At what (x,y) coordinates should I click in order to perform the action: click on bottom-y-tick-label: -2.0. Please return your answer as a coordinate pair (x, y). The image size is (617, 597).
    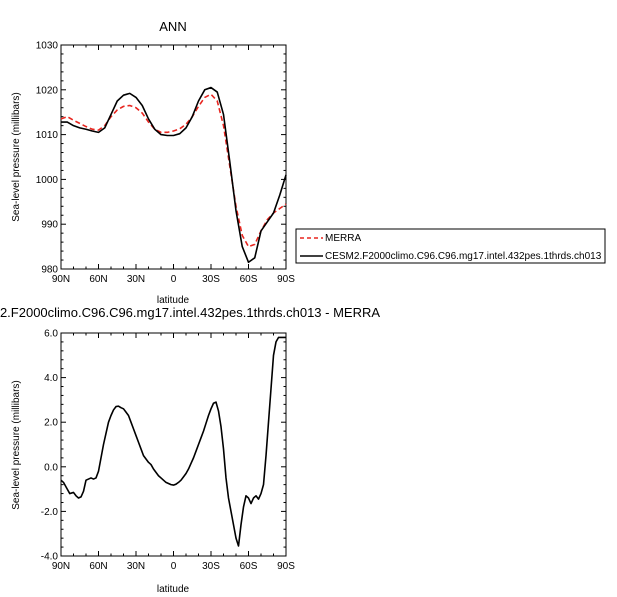
    Looking at the image, I should click on (50, 512).